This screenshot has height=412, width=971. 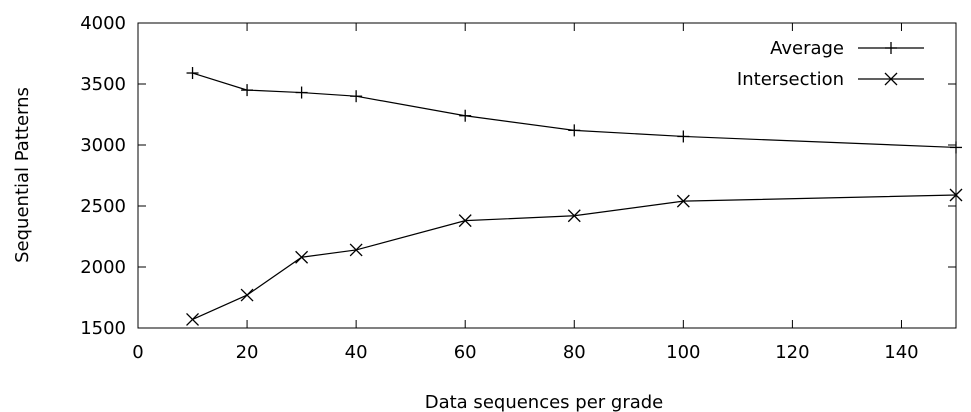 I want to click on legend-label-intersection: Intersection, so click(x=790, y=79).